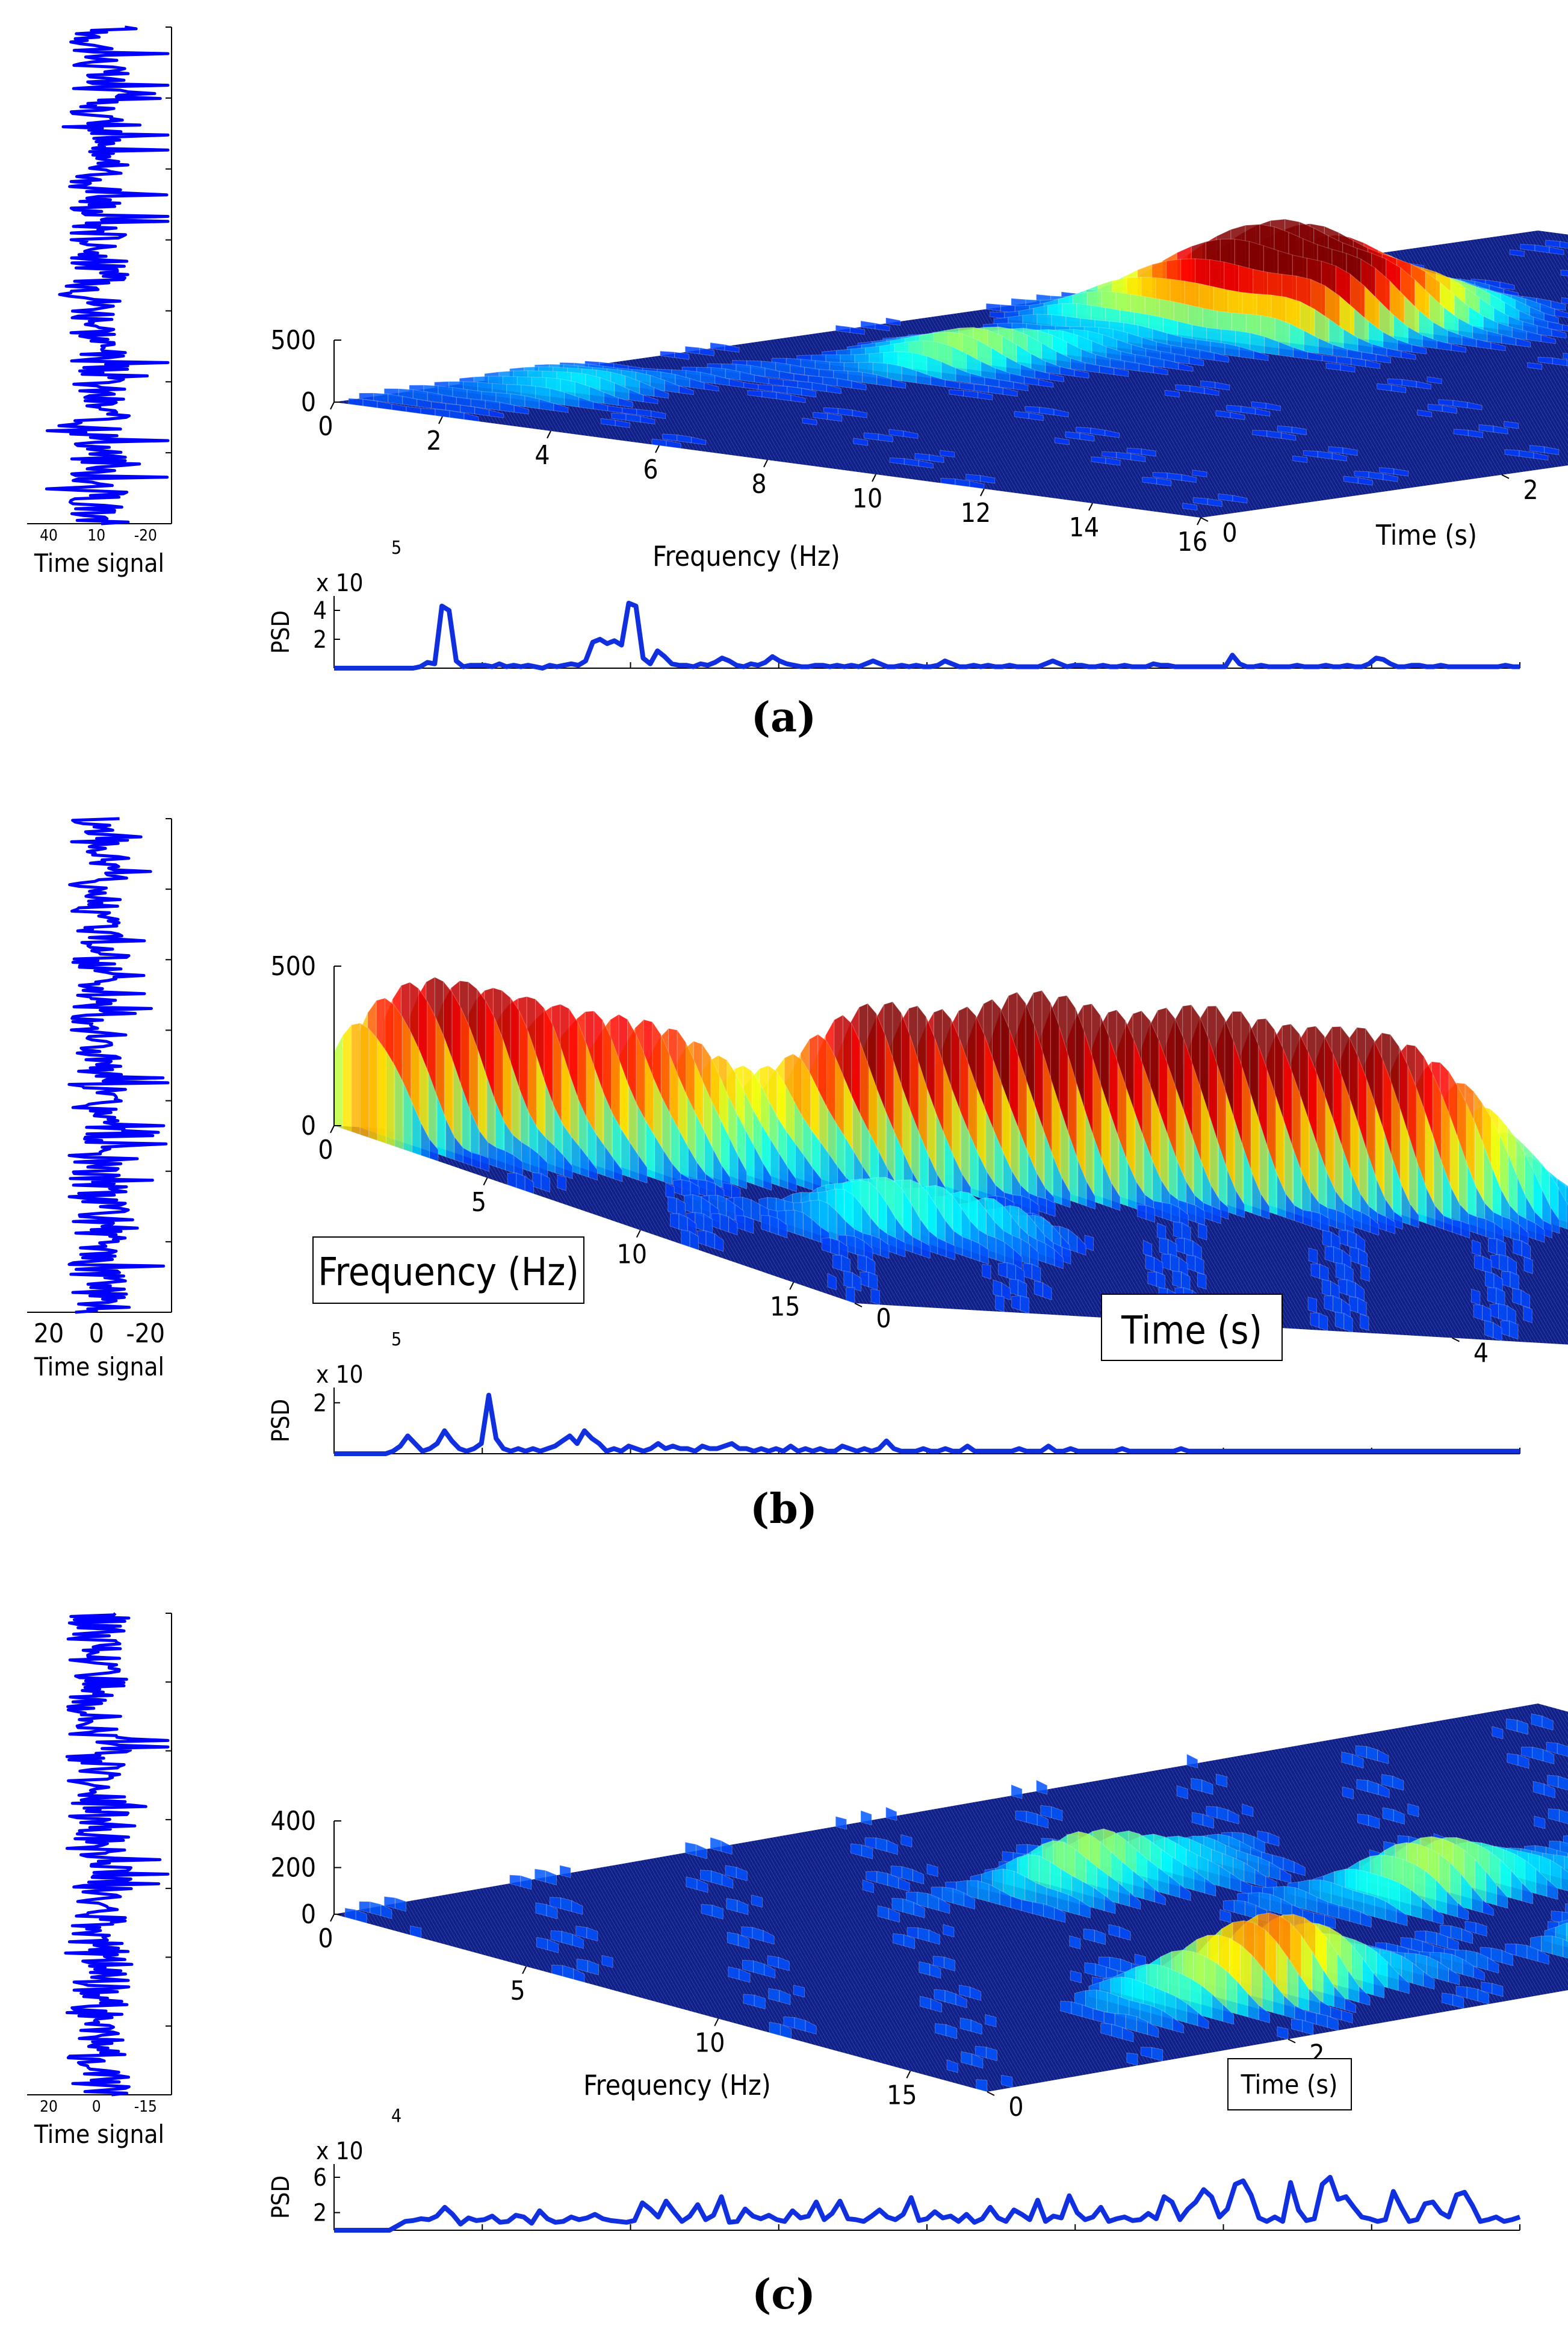 This screenshot has width=1568, height=2338. Describe the element at coordinates (1426, 535) in the screenshot. I see `time-axis-label: Time (s)` at that location.